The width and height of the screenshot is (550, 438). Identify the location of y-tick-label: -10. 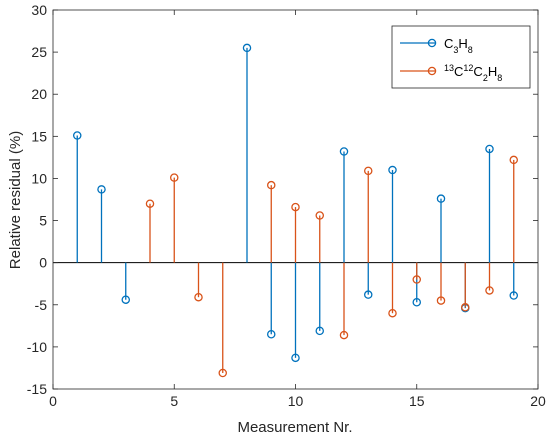
(37, 347).